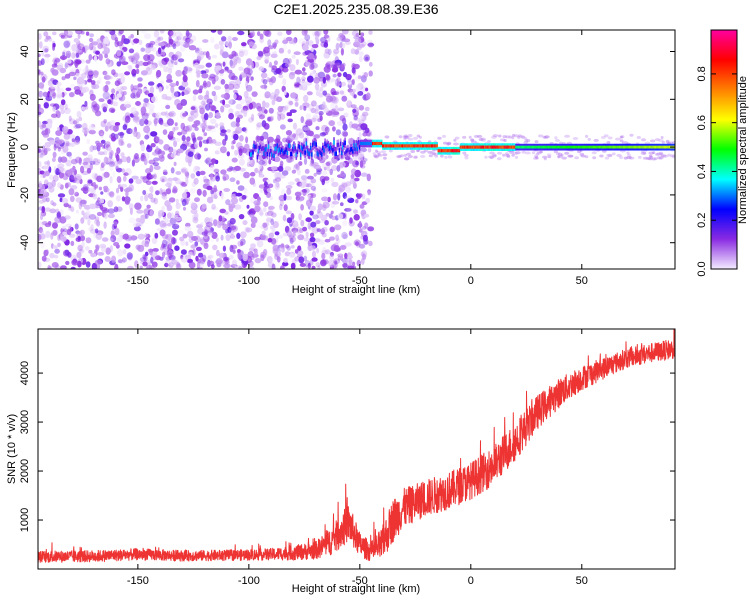 Image resolution: width=750 pixels, height=600 pixels. I want to click on y-tick-label: 40, so click(25, 51).